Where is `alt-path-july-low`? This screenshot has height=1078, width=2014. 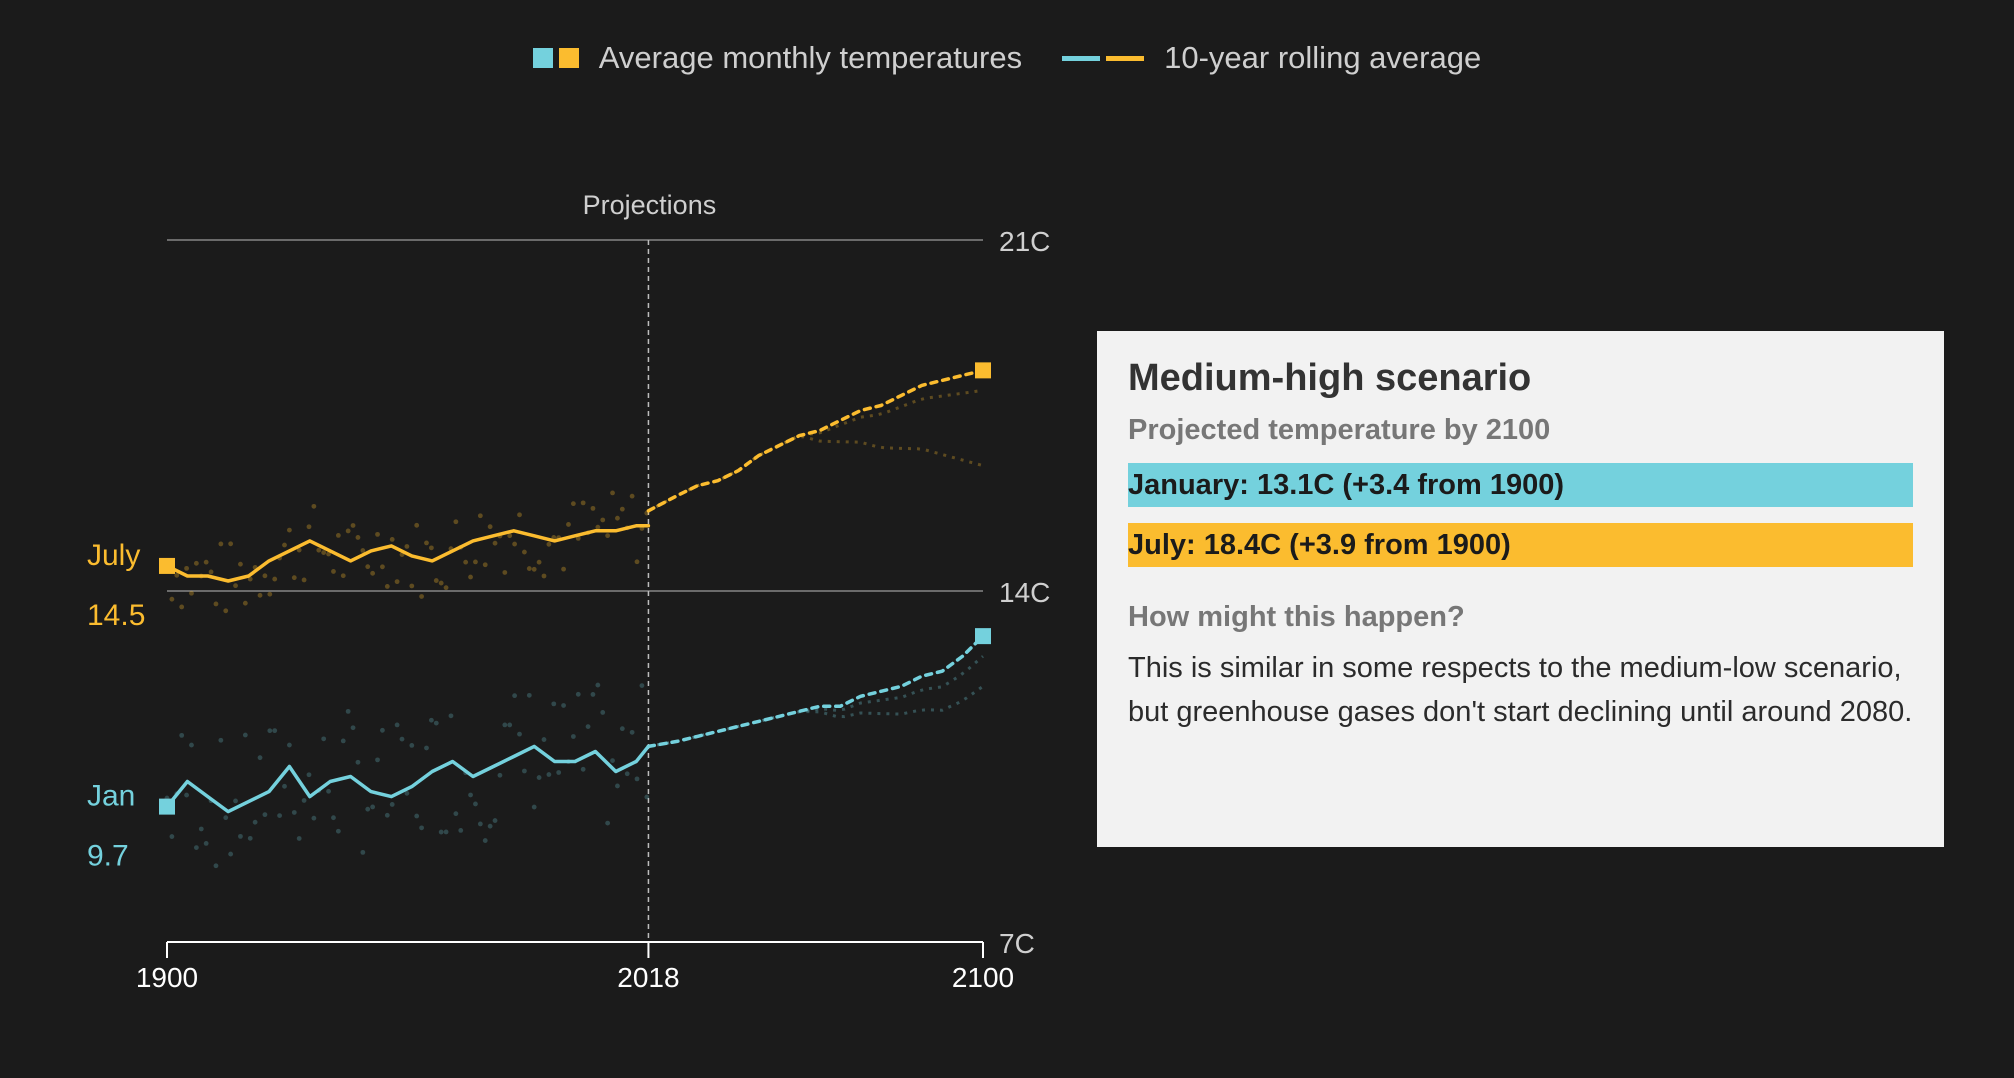 alt-path-july-low is located at coordinates (815, 474).